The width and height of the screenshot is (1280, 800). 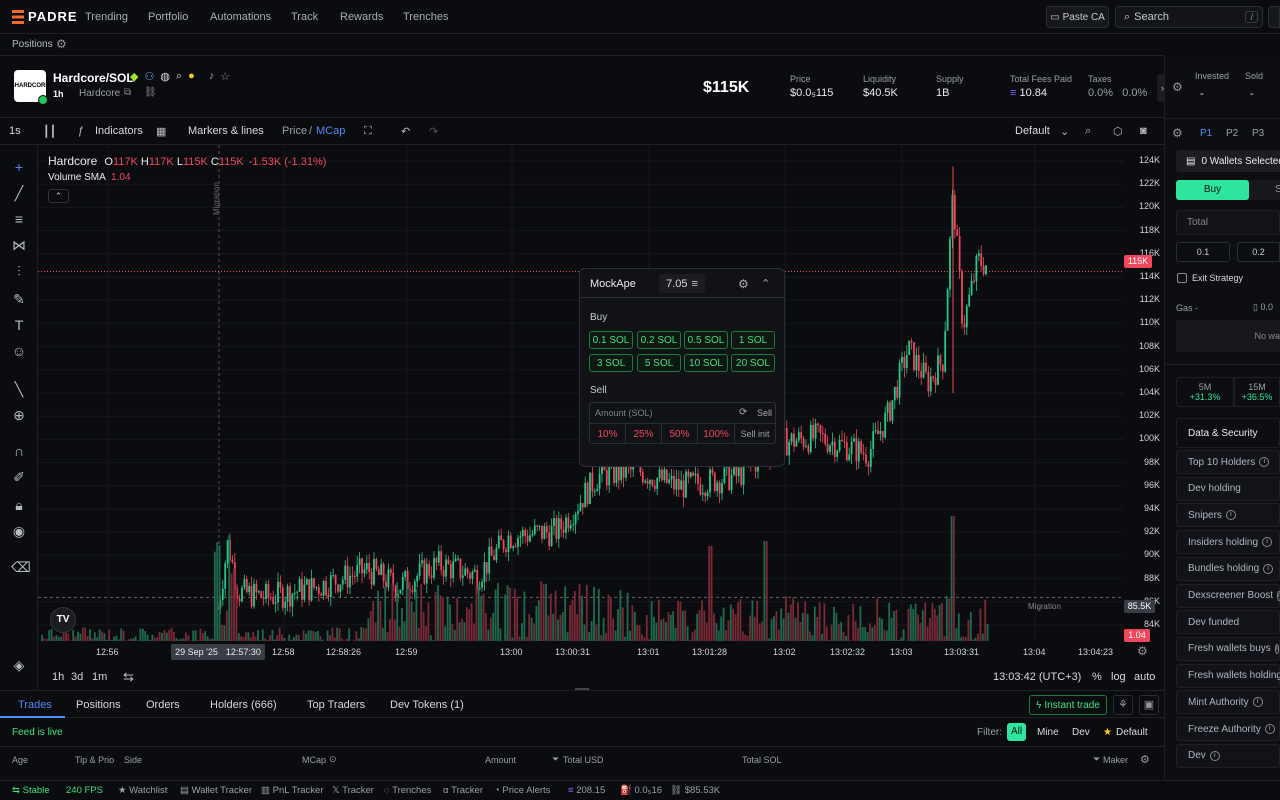 I want to click on tab-orders: Orders, so click(x=163, y=705).